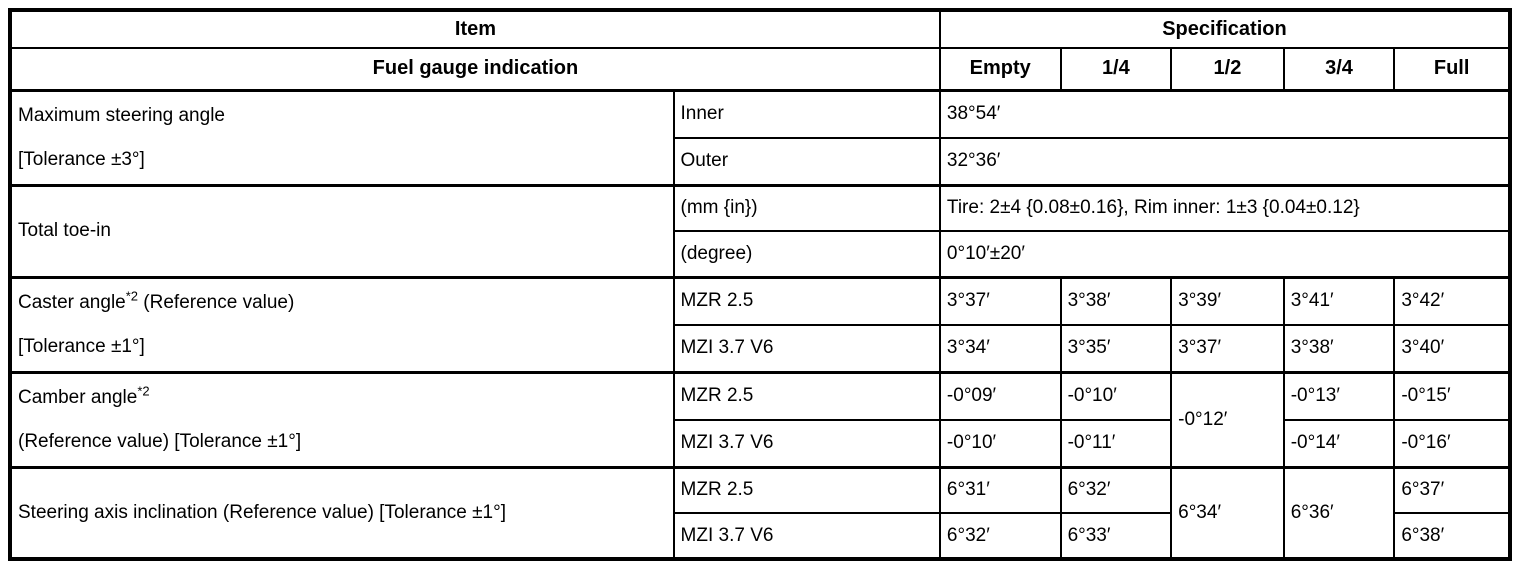  Describe the element at coordinates (806, 161) in the screenshot. I see `sub-label-outer: Outer` at that location.